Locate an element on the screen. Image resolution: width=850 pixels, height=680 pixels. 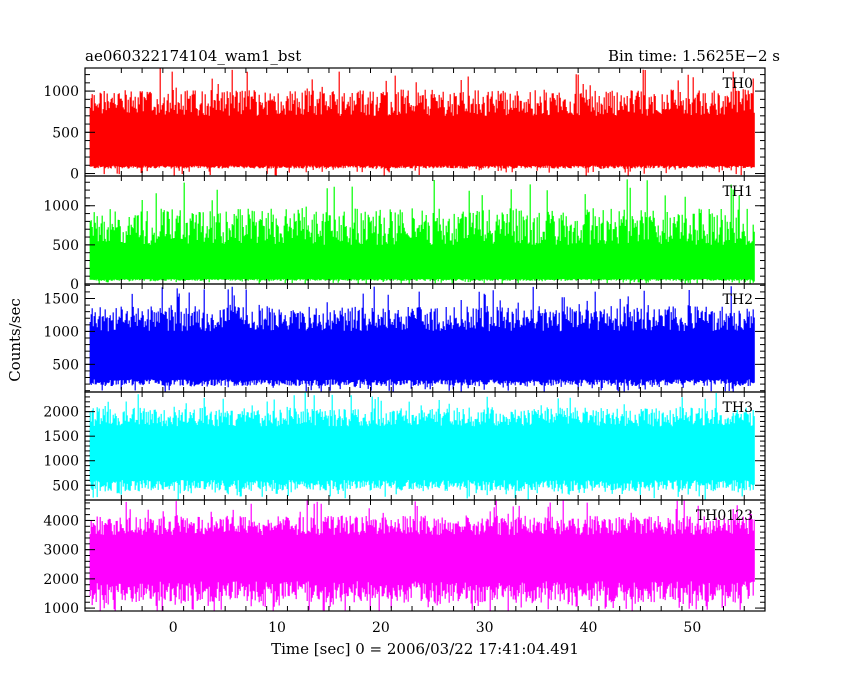
series-trace-th0123 is located at coordinates (422, 555).